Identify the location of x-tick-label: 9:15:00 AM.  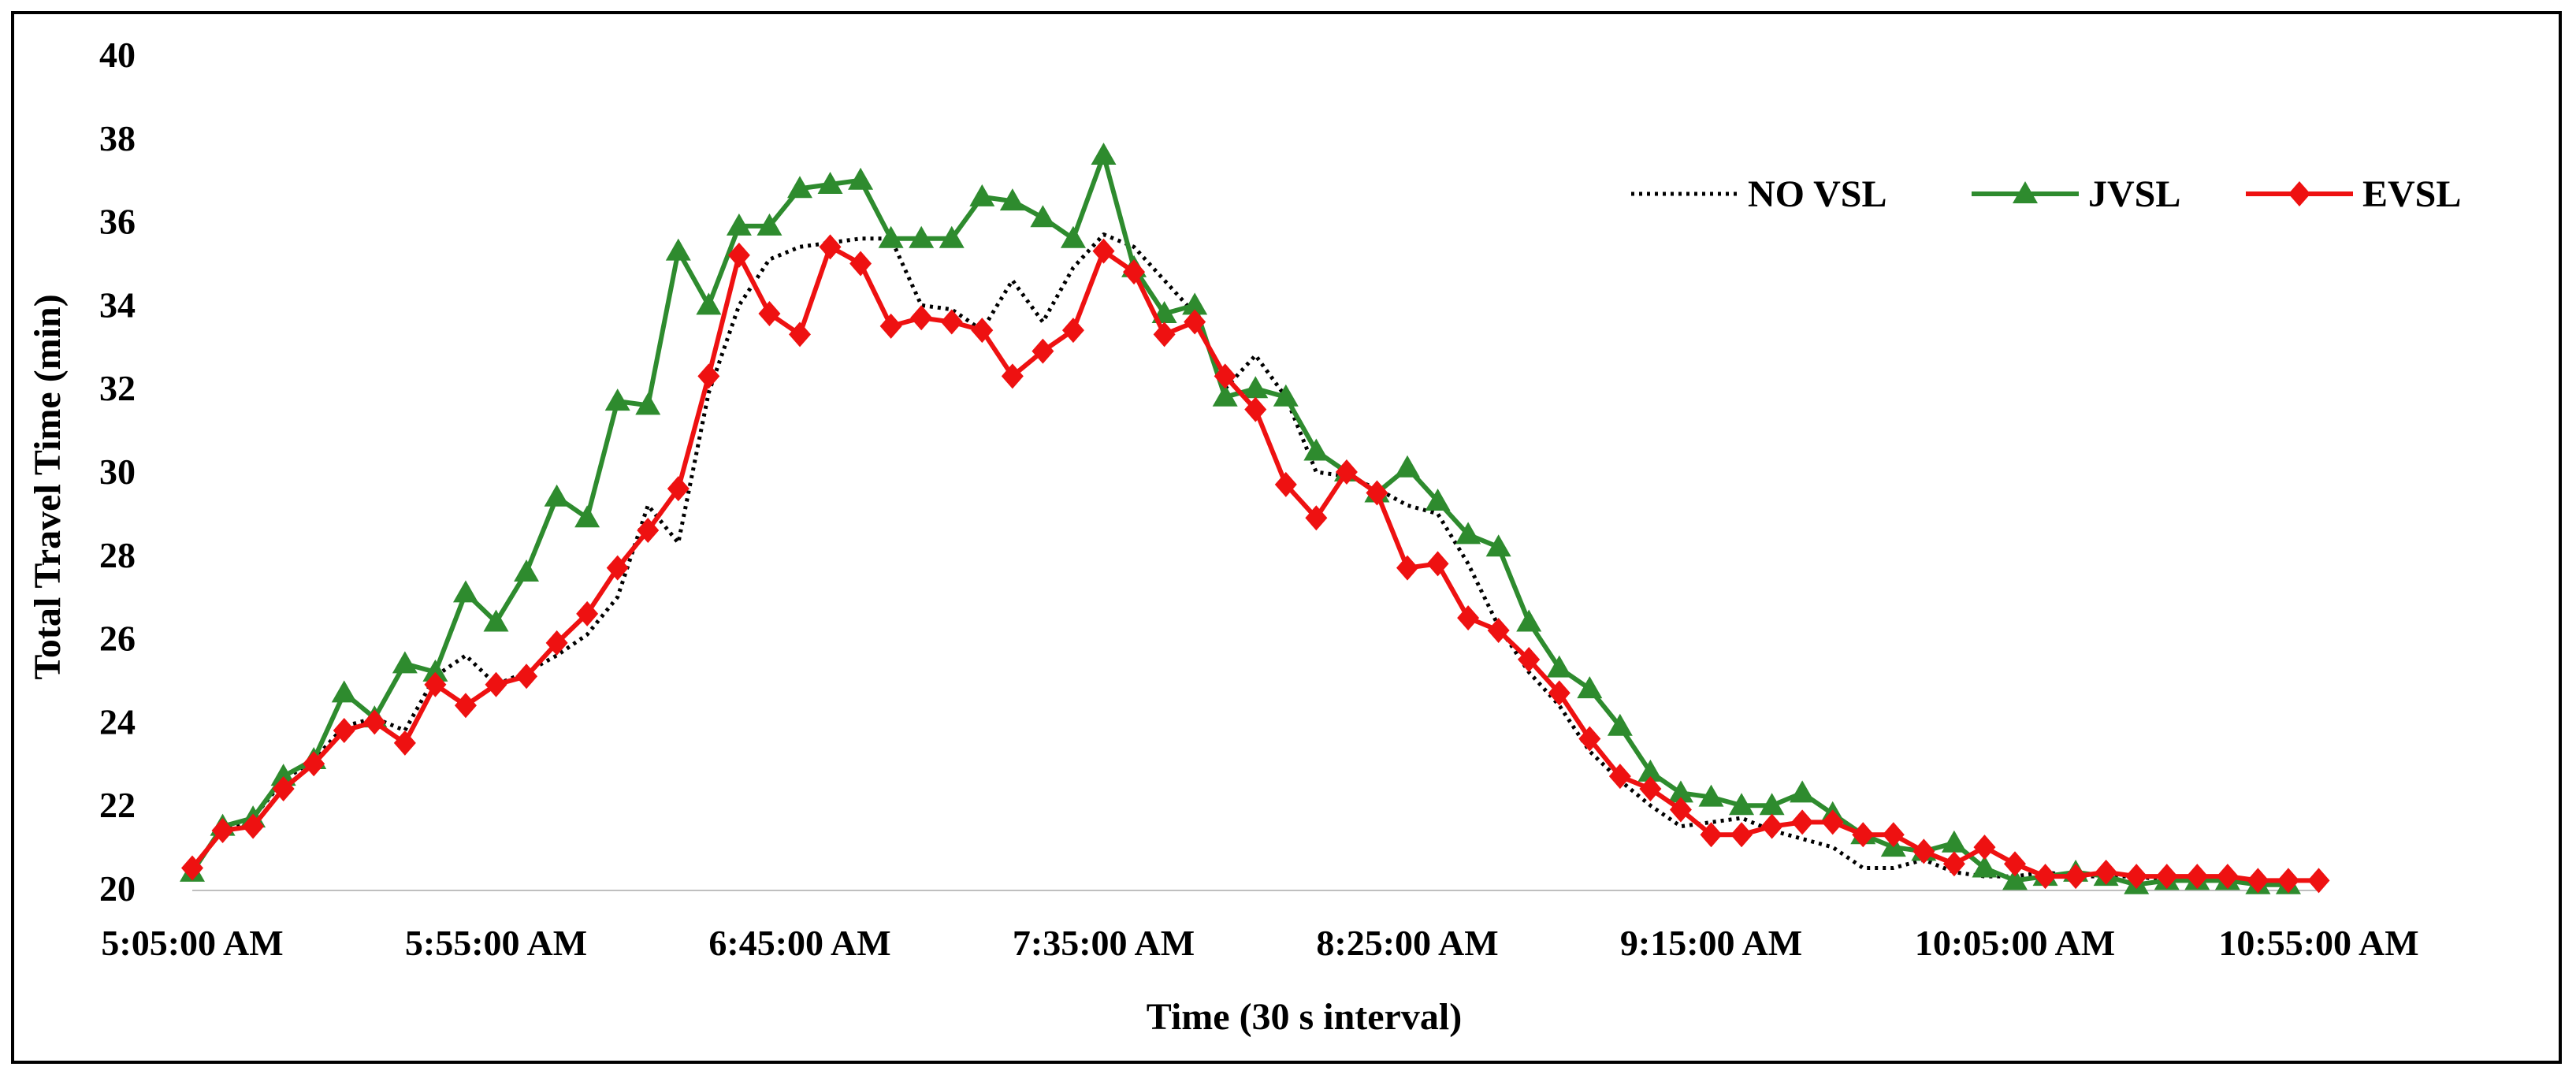
(1711, 943).